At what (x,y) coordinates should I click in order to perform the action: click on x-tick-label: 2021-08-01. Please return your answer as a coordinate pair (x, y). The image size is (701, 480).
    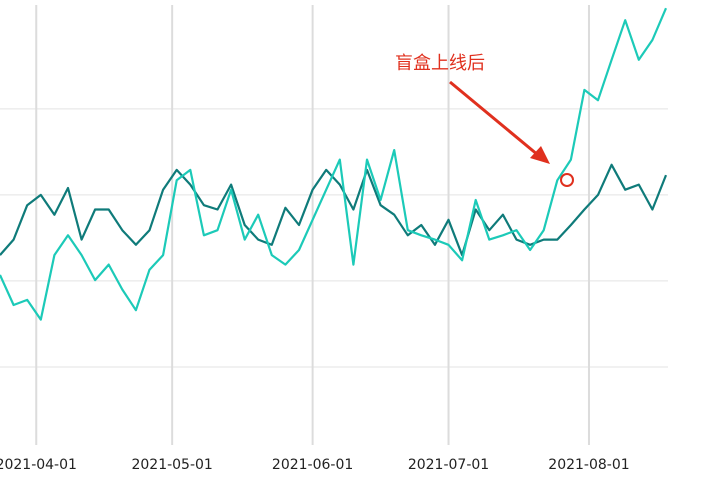
    Looking at the image, I should click on (588, 465).